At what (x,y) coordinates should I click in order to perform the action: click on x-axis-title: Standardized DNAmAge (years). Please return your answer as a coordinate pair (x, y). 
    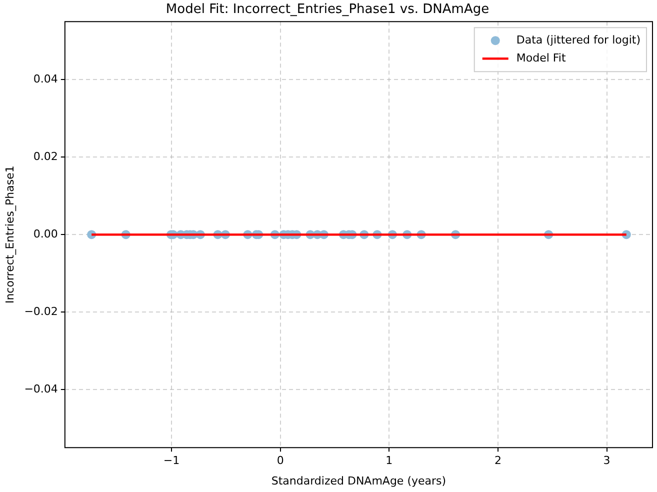
    Looking at the image, I should click on (358, 481).